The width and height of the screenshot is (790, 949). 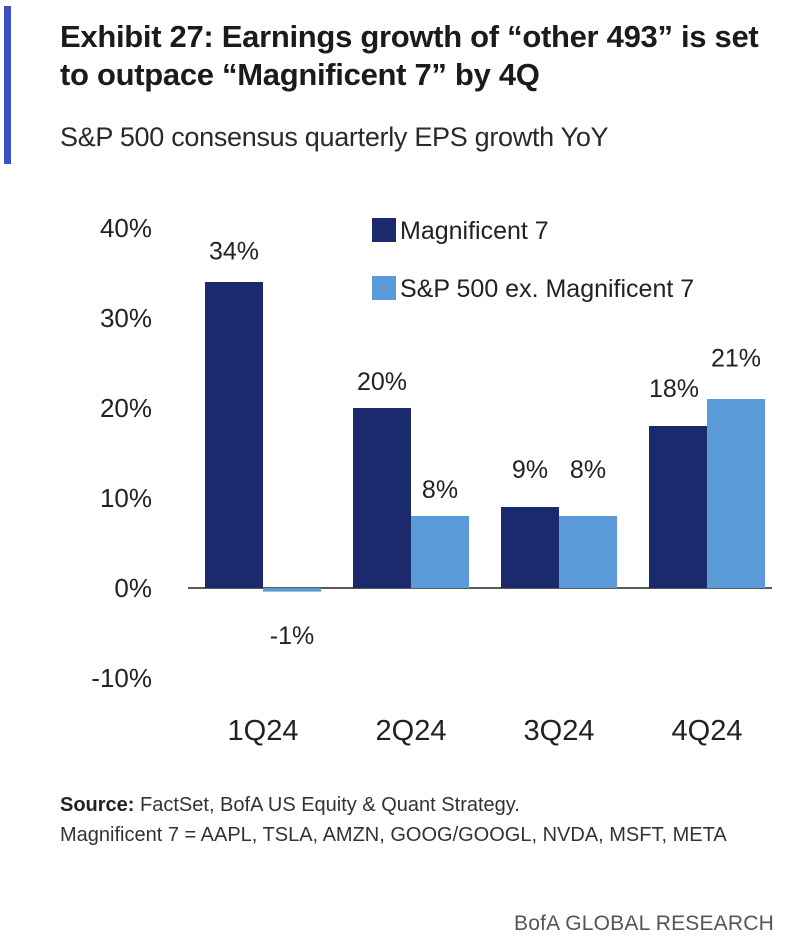 I want to click on y-tick-label: 10%, so click(x=126, y=498).